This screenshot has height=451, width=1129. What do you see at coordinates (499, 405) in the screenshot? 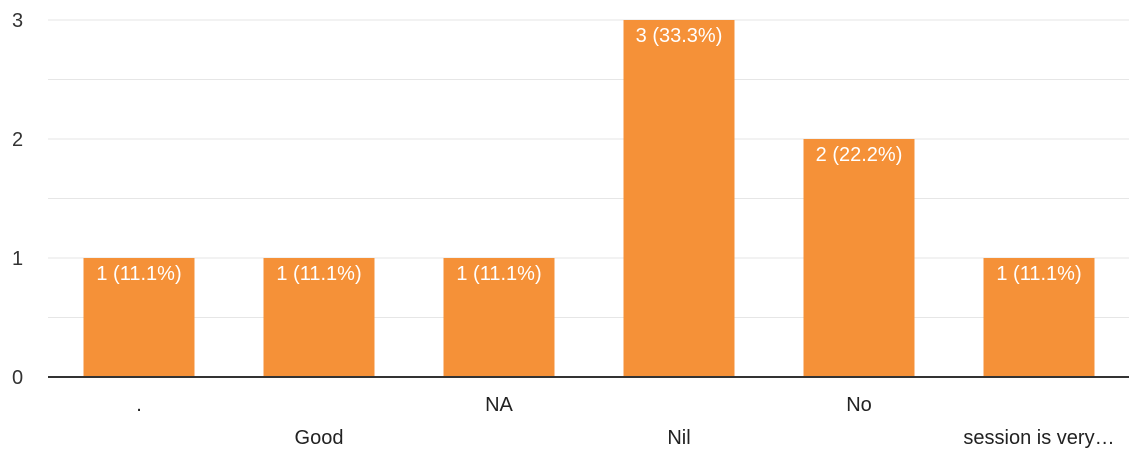
I see `x-tick-label: NA` at bounding box center [499, 405].